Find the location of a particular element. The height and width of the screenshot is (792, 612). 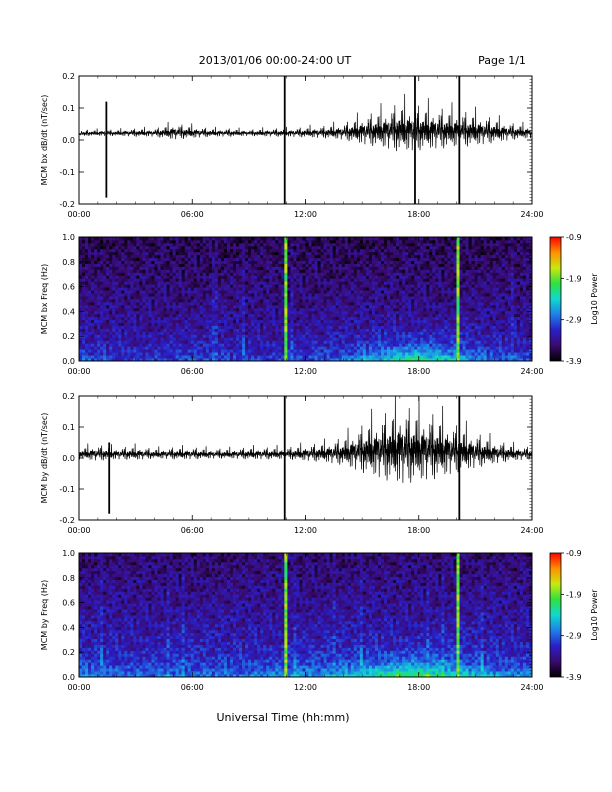

trace-line is located at coordinates (305, 122).